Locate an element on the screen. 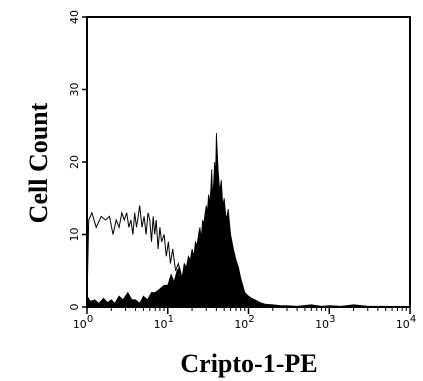 Image resolution: width=423 pixels, height=381 pixels. x-tick-label: 10⁰ is located at coordinates (83, 322).